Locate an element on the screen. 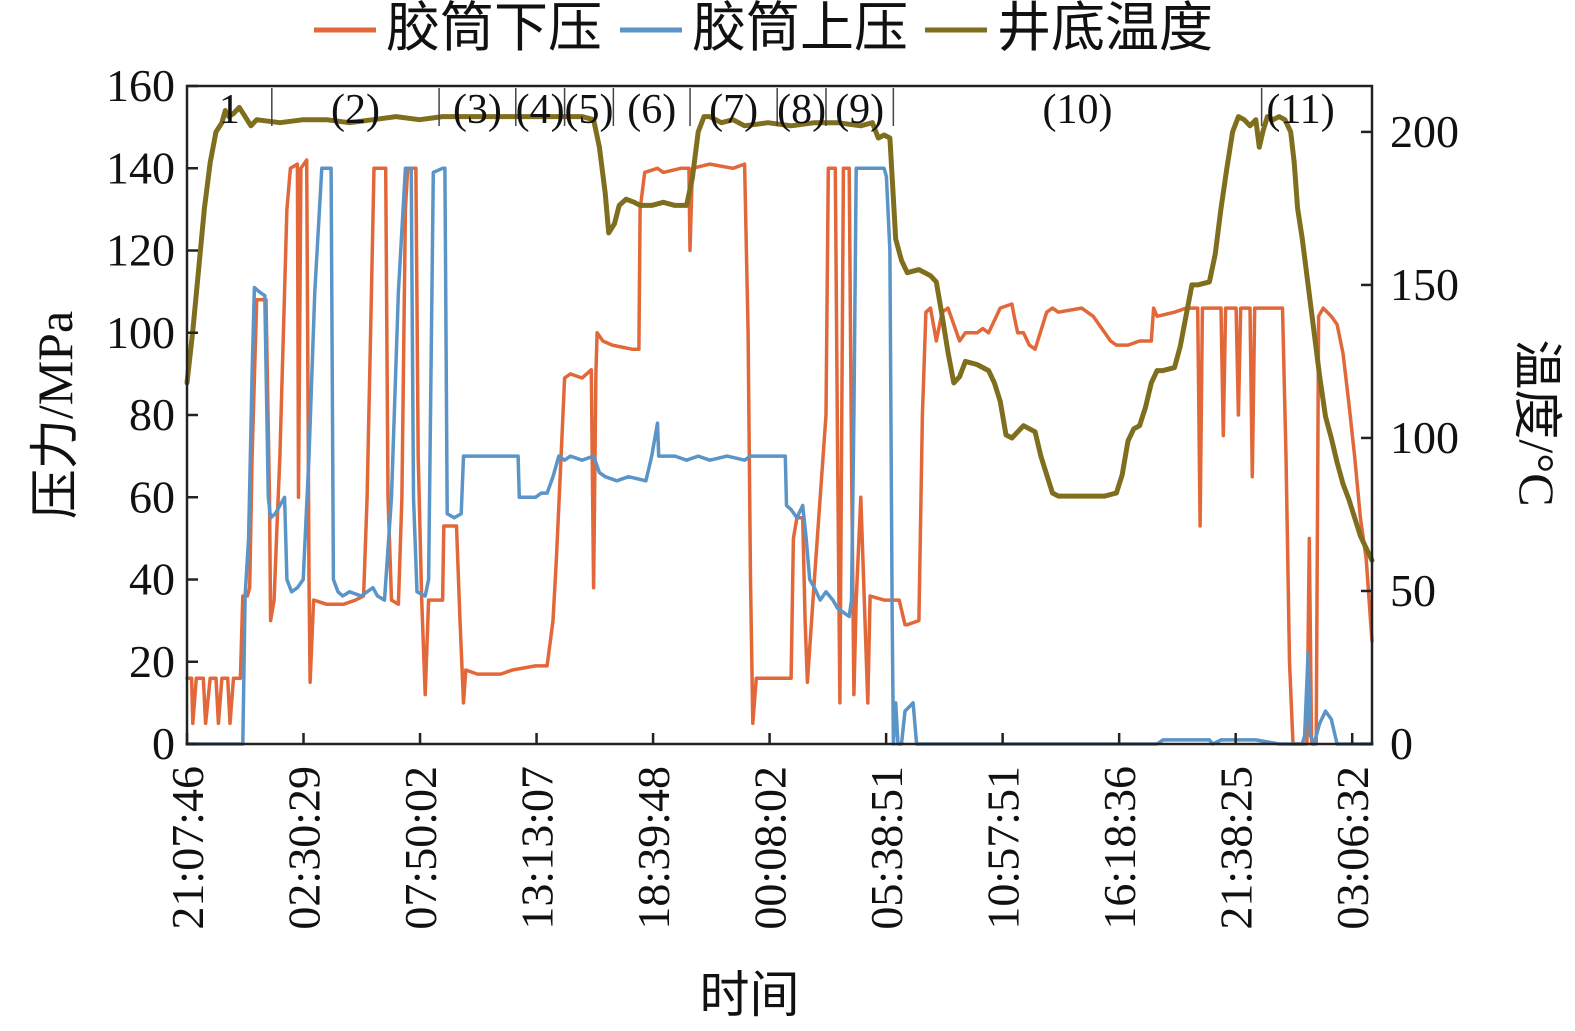  legend-label: 胶筒上压 is located at coordinates (800, 29).